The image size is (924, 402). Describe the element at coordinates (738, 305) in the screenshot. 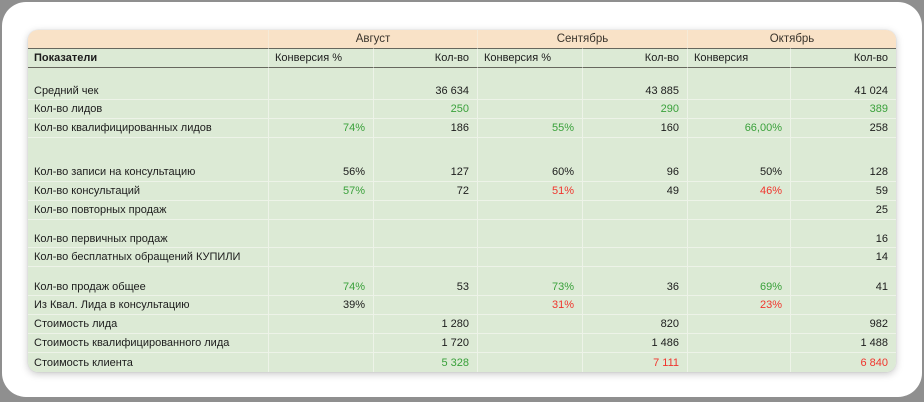

I see `conversion-cell: 23%` at that location.